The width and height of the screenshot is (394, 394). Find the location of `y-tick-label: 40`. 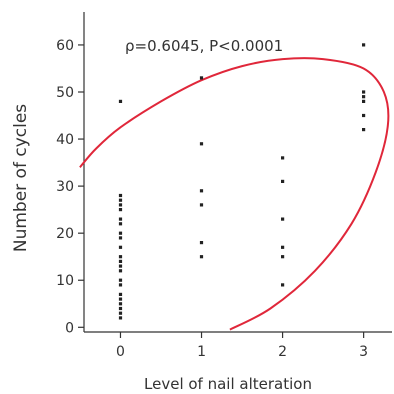

y-tick-label: 40 is located at coordinates (65, 140).